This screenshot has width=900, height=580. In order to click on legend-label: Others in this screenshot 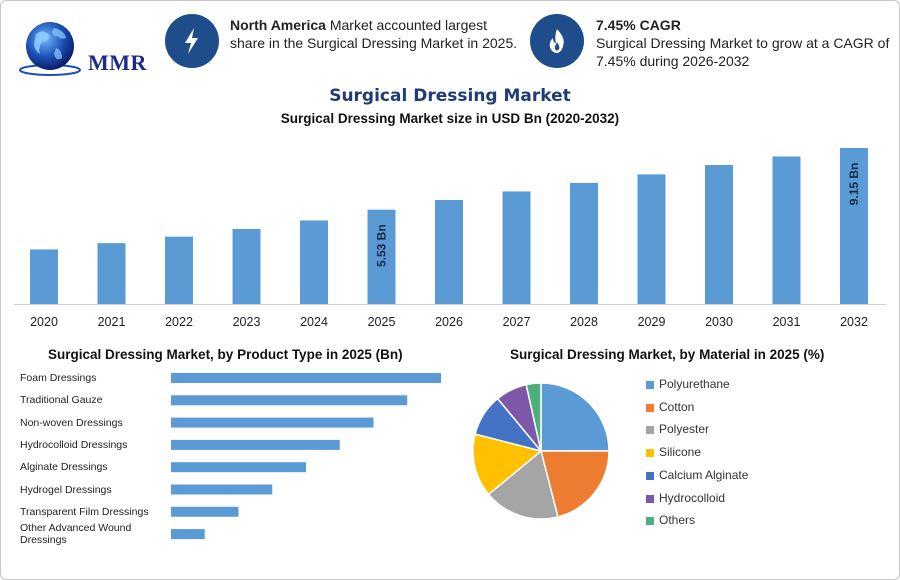, I will do `click(677, 520)`.